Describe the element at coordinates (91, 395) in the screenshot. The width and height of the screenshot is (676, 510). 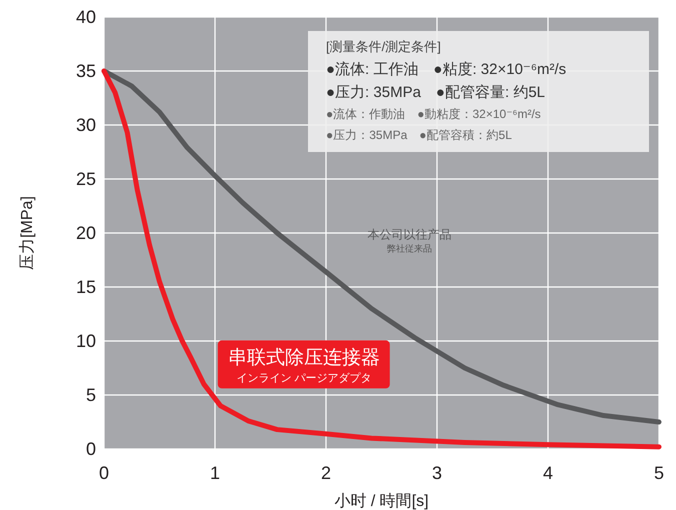
I see `y-tick-label: 5` at that location.